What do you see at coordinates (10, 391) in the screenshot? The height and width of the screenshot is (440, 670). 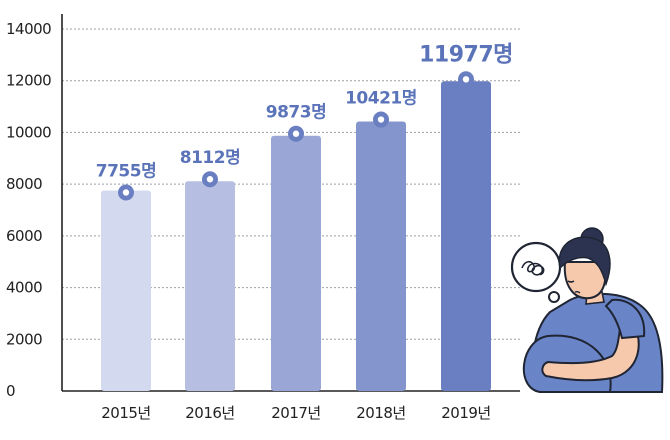 I see `y-tick-label: 0` at bounding box center [10, 391].